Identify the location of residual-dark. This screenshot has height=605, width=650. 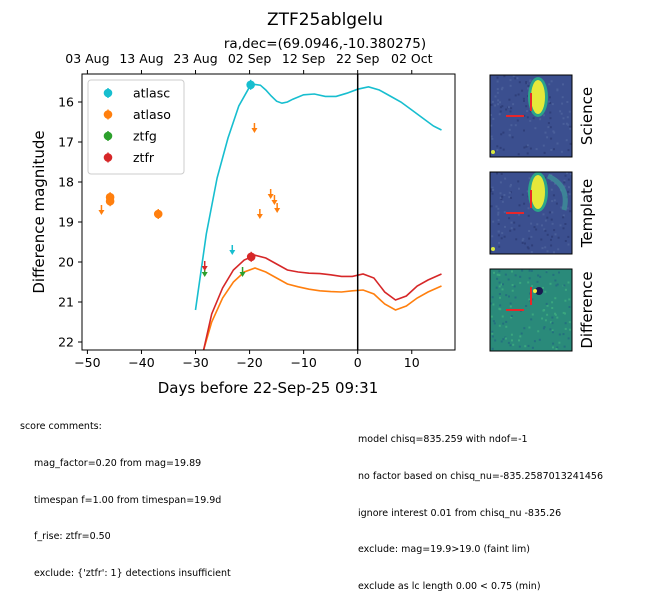
(539, 291).